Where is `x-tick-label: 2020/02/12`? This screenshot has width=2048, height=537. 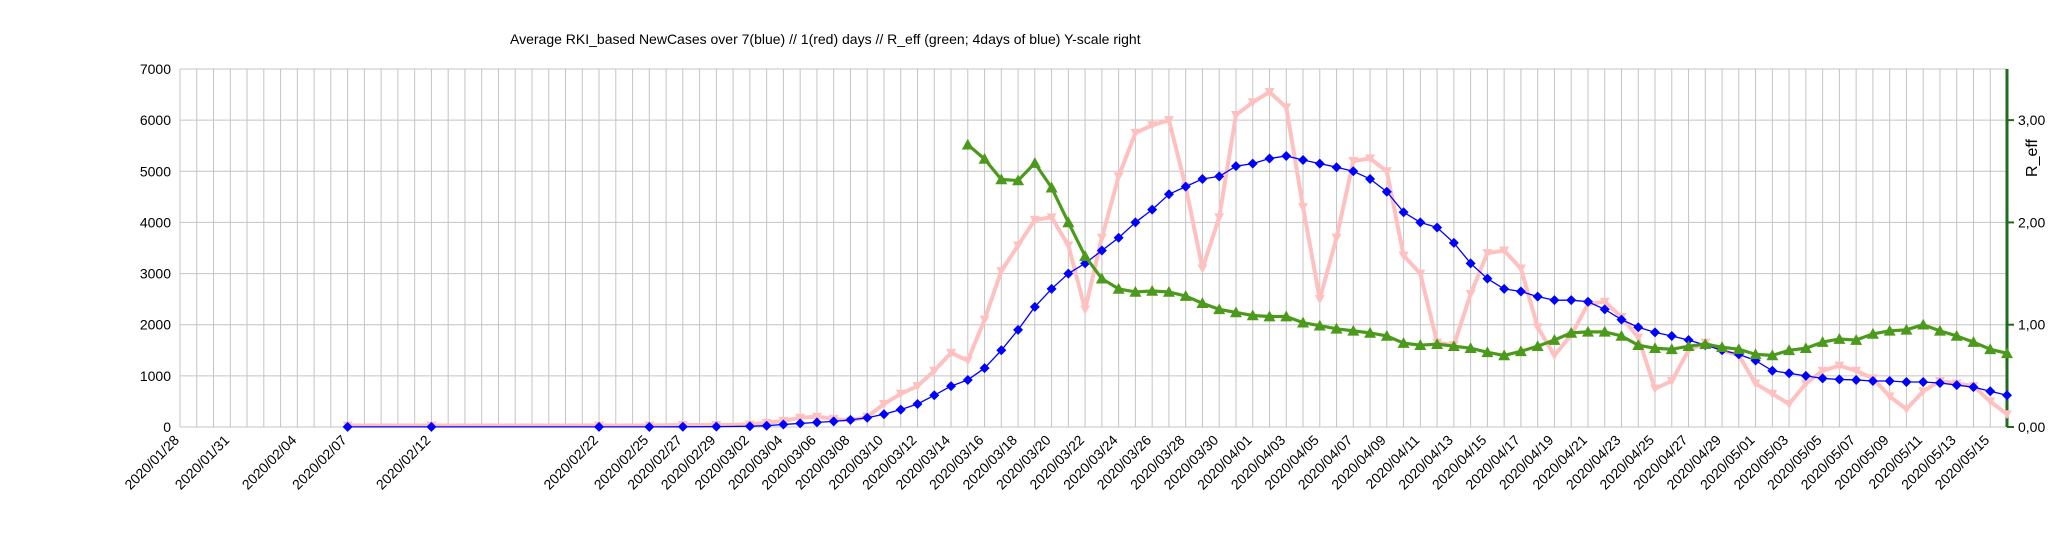 x-tick-label: 2020/02/12 is located at coordinates (403, 462).